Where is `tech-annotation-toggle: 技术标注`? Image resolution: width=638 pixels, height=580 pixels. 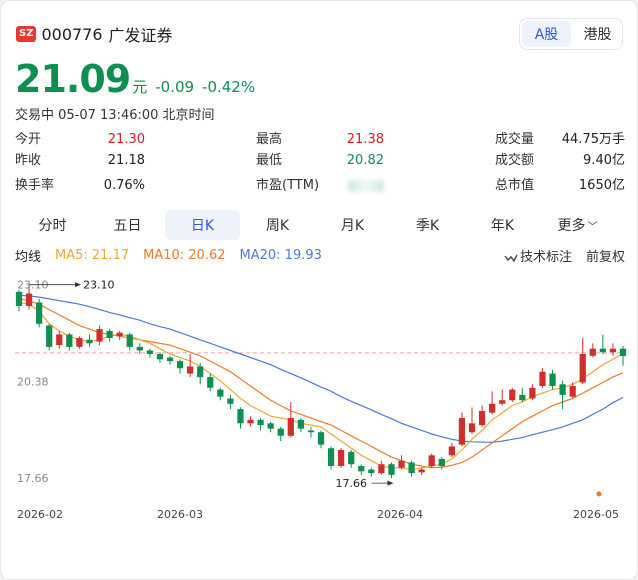
tech-annotation-toggle: 技术标注 is located at coordinates (538, 255).